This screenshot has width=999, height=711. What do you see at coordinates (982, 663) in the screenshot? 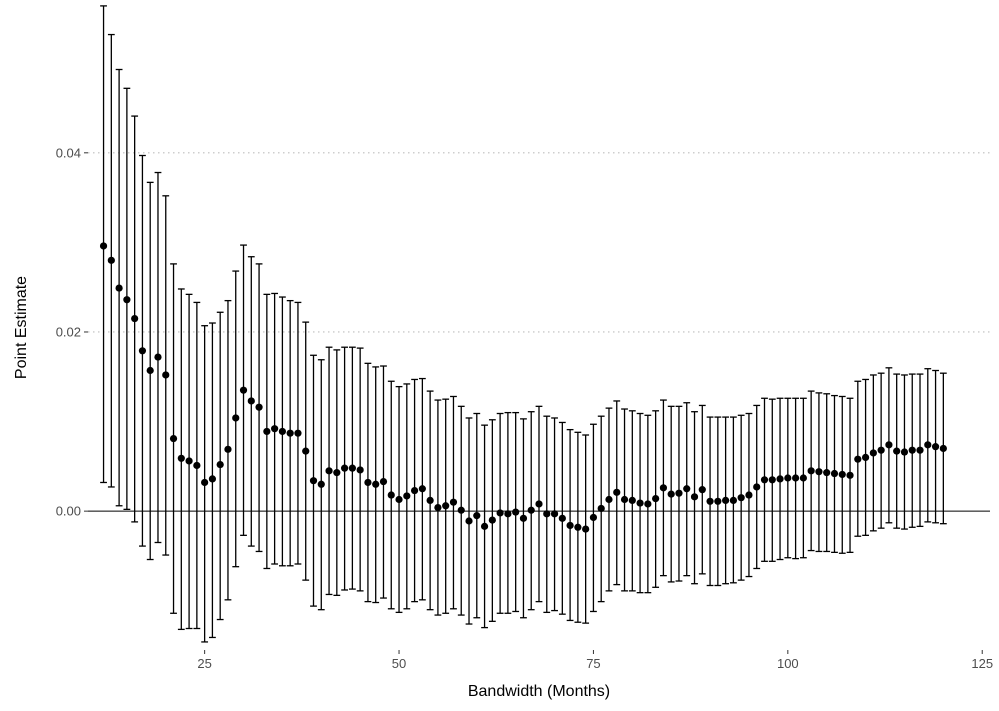
I see `x-tick-label: 125` at bounding box center [982, 663].